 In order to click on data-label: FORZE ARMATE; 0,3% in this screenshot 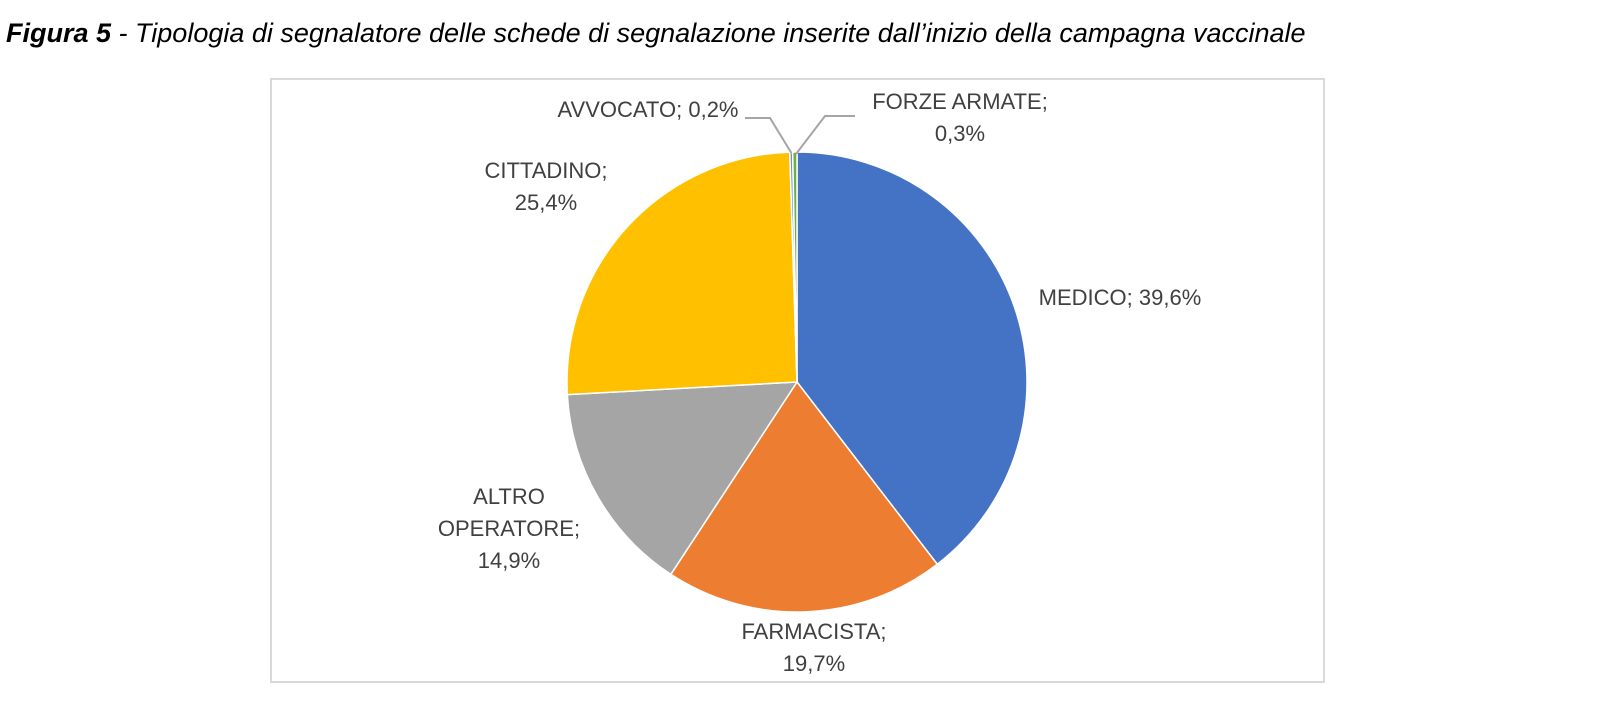, I will do `click(960, 118)`.